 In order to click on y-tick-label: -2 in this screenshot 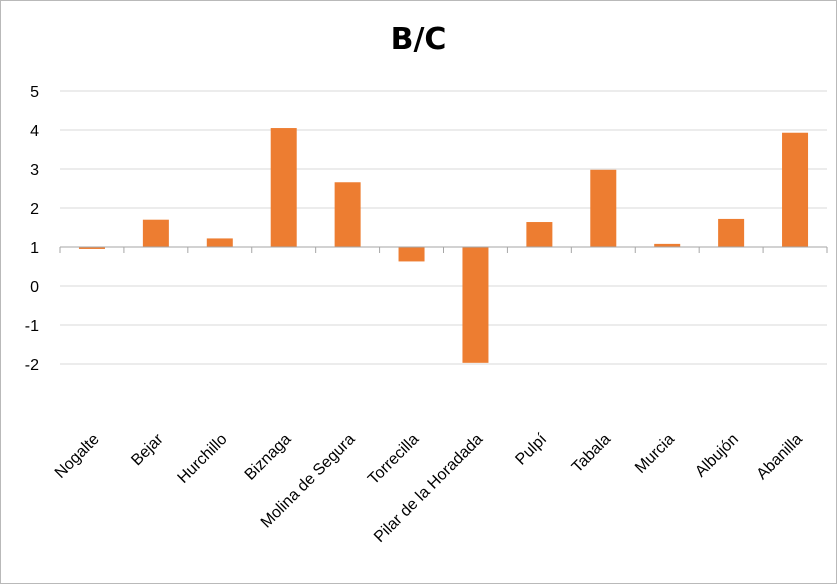, I will do `click(32, 365)`.